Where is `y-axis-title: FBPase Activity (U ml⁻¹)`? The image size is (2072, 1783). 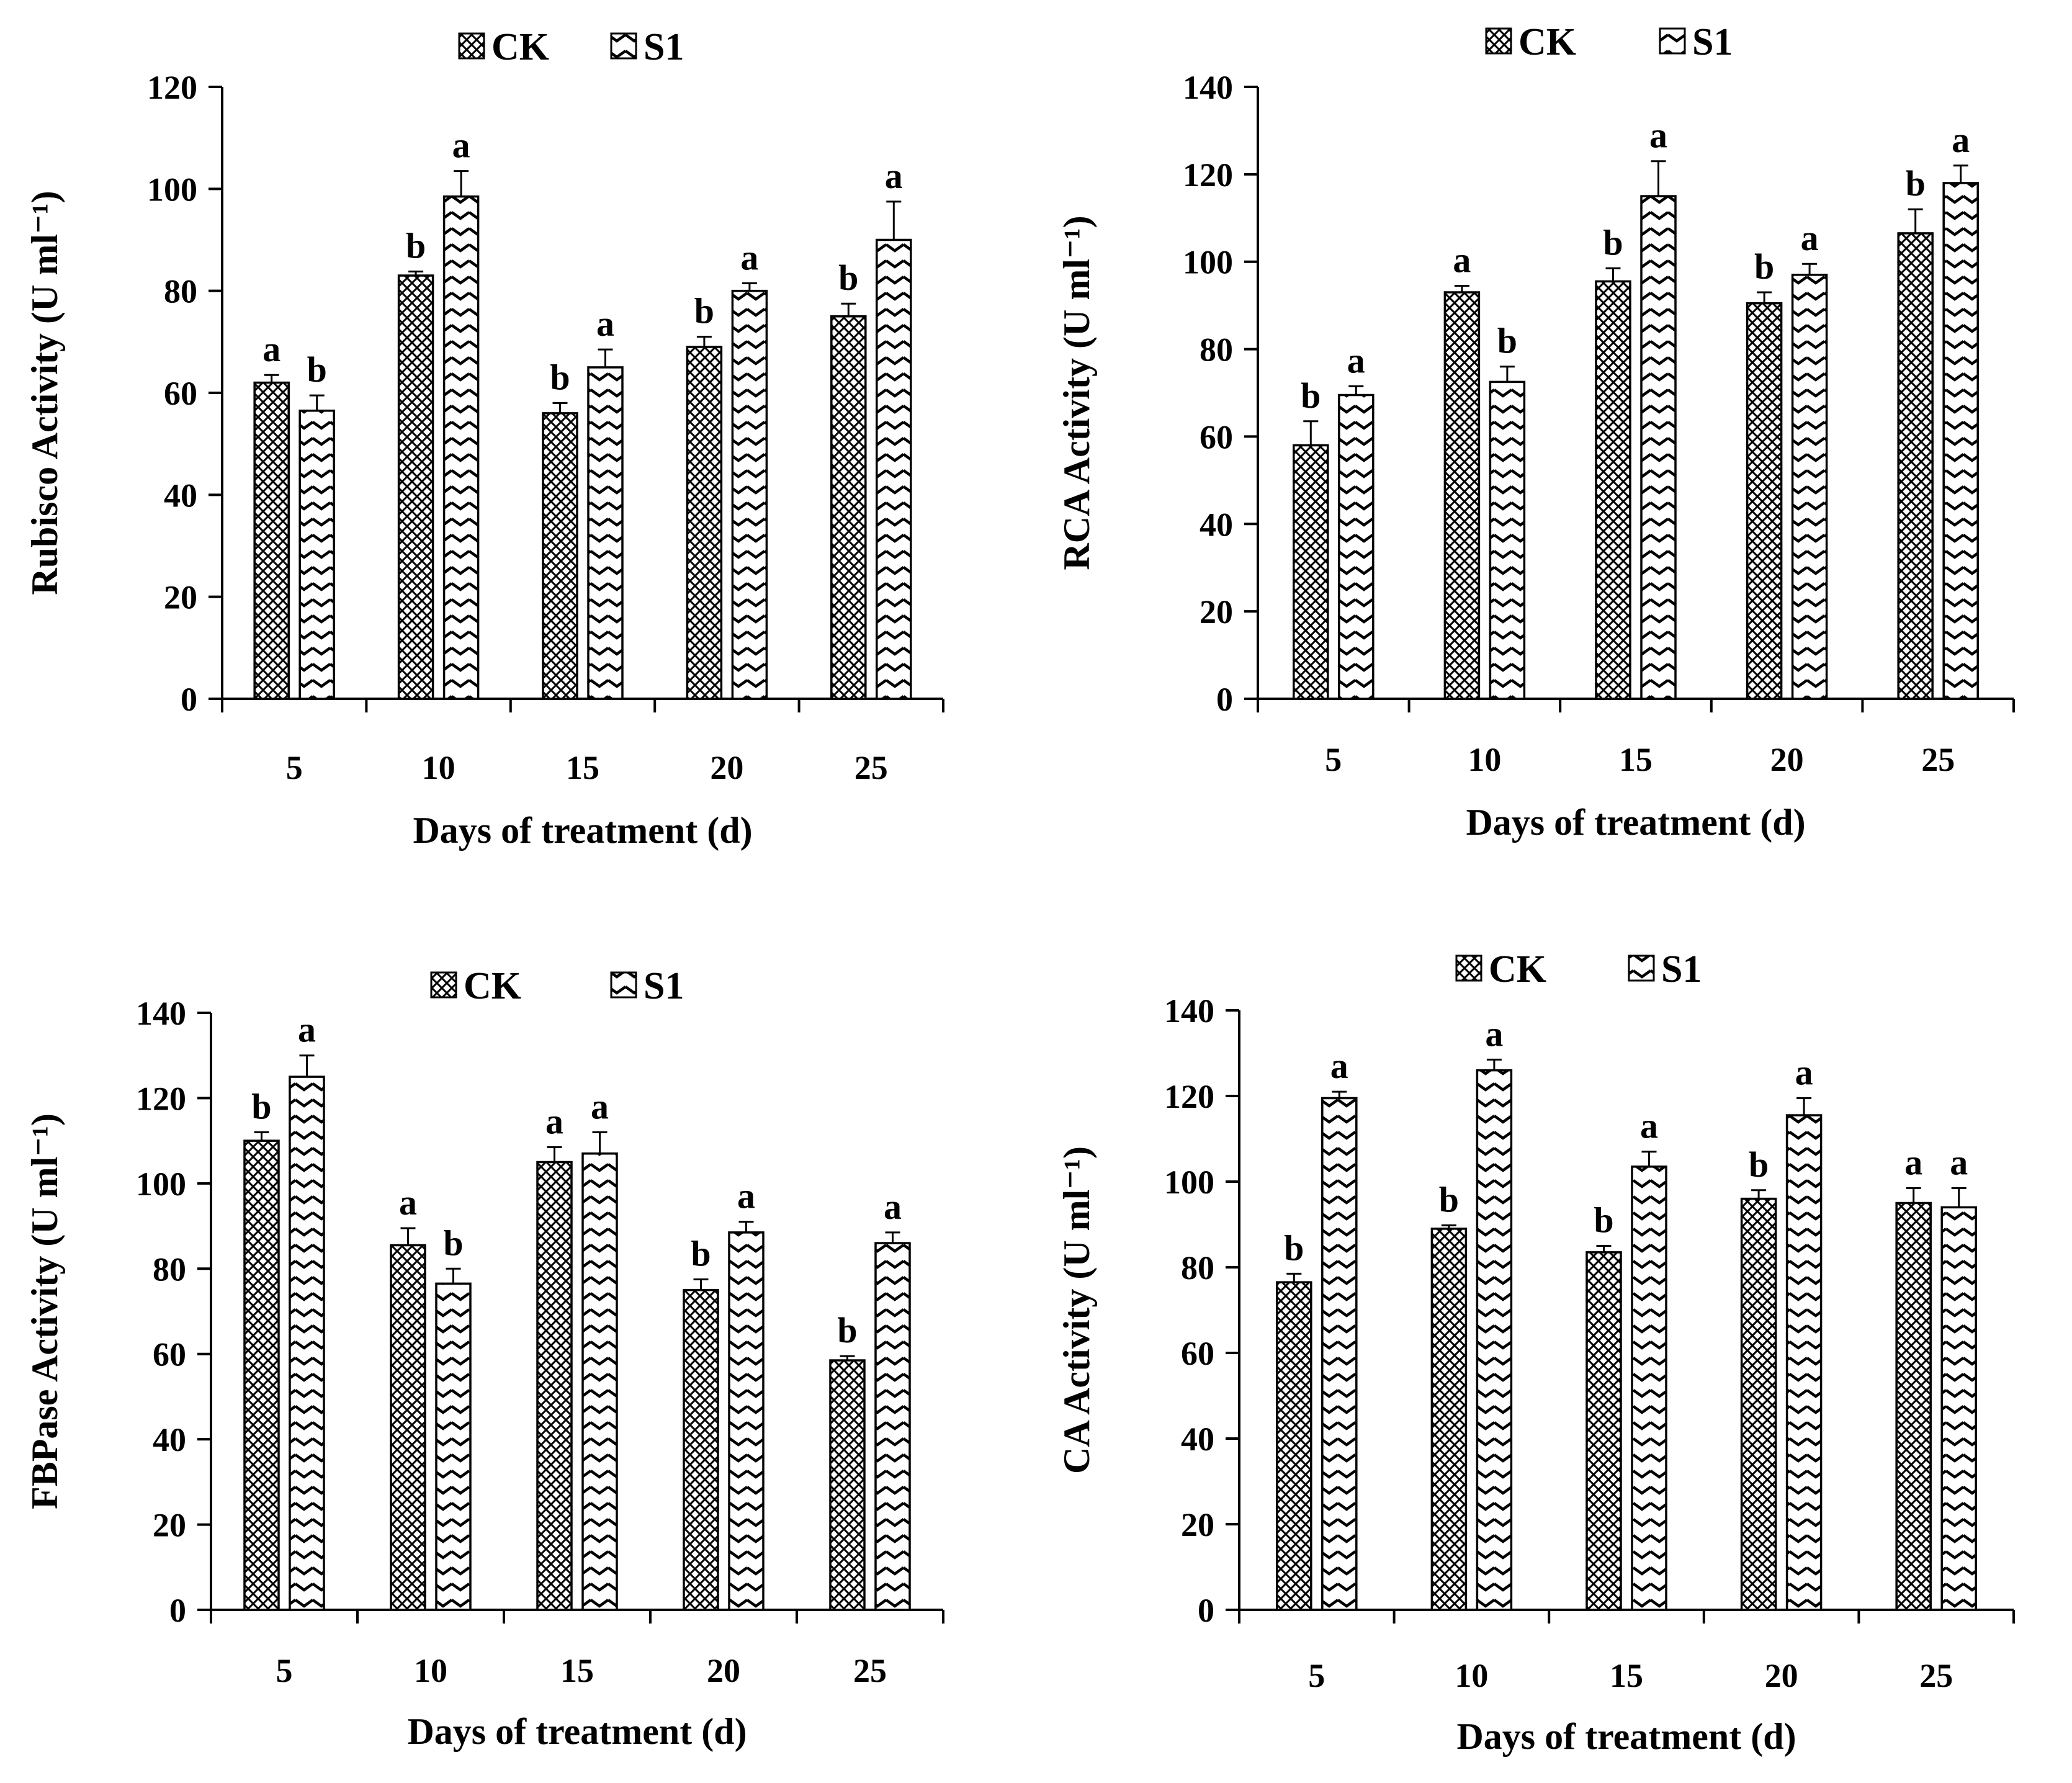
y-axis-title: FBPase Activity (U ml⁻¹) is located at coordinates (44, 1311).